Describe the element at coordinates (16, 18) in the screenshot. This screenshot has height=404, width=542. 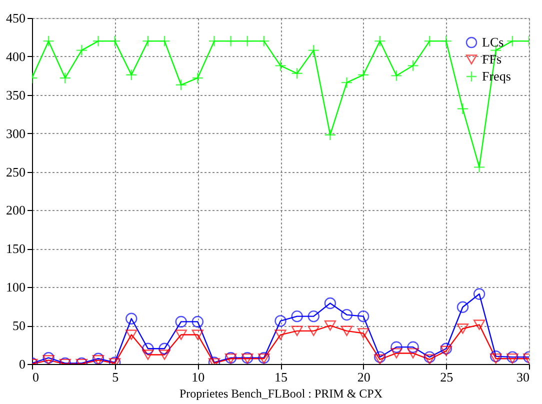
I see `y-tick-label: 450` at that location.